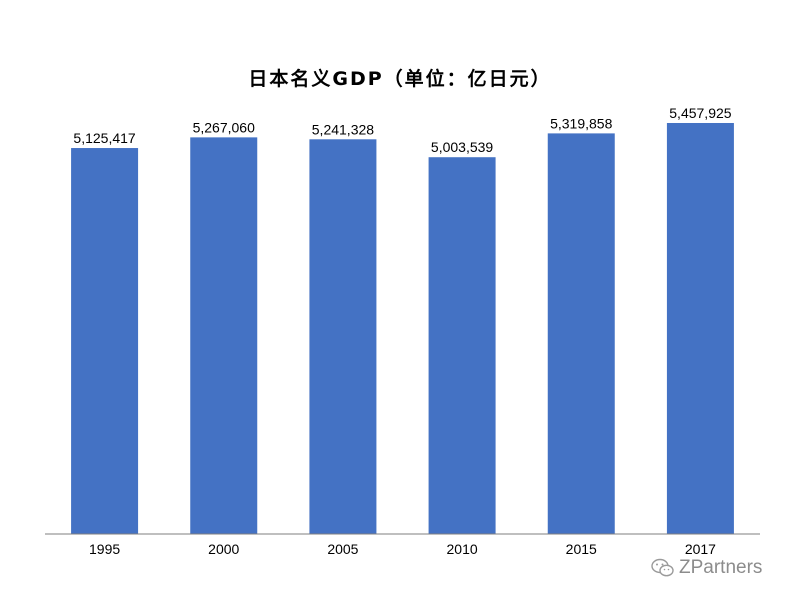  What do you see at coordinates (224, 127) in the screenshot?
I see `data-label-2000: 5,267,060` at bounding box center [224, 127].